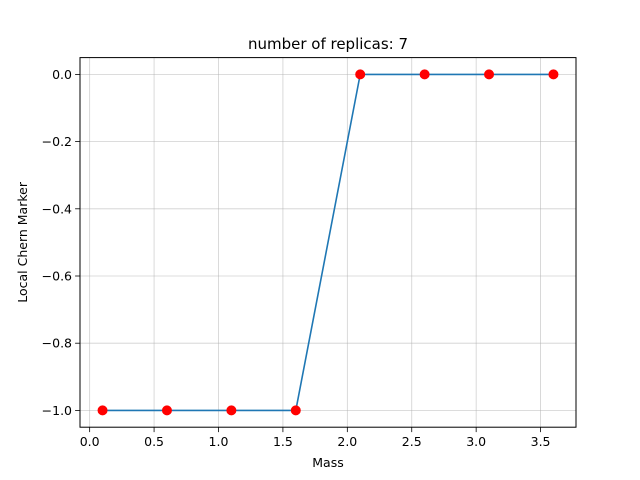 The image size is (640, 480). I want to click on y-axis-label: Local Chern Marker, so click(22, 242).